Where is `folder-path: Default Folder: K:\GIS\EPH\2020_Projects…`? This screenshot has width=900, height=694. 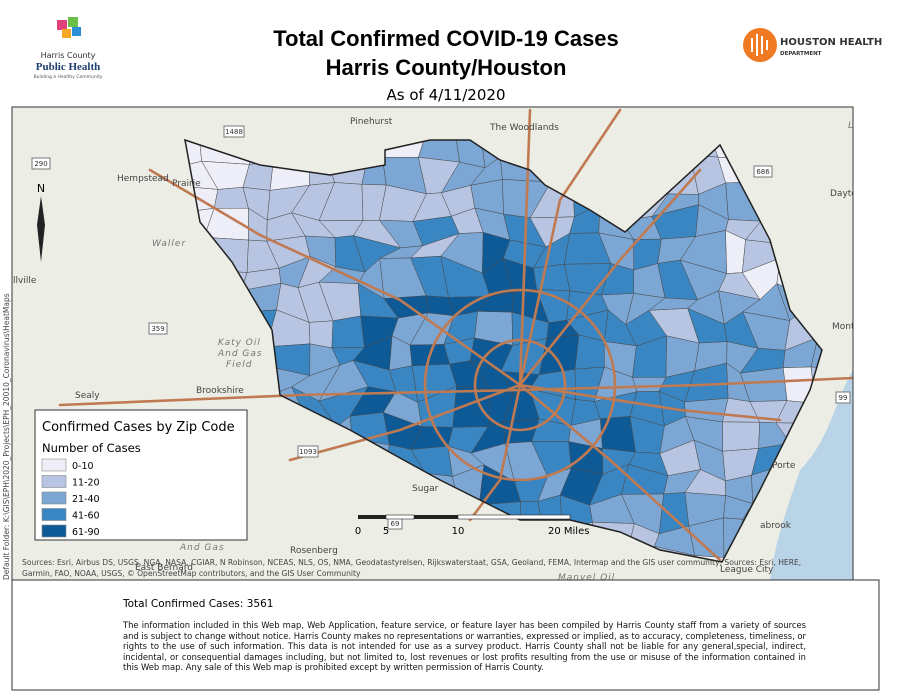
folder-path: Default Folder: K:\GIS\EPH\2020_Projects… is located at coordinates (6, 436).